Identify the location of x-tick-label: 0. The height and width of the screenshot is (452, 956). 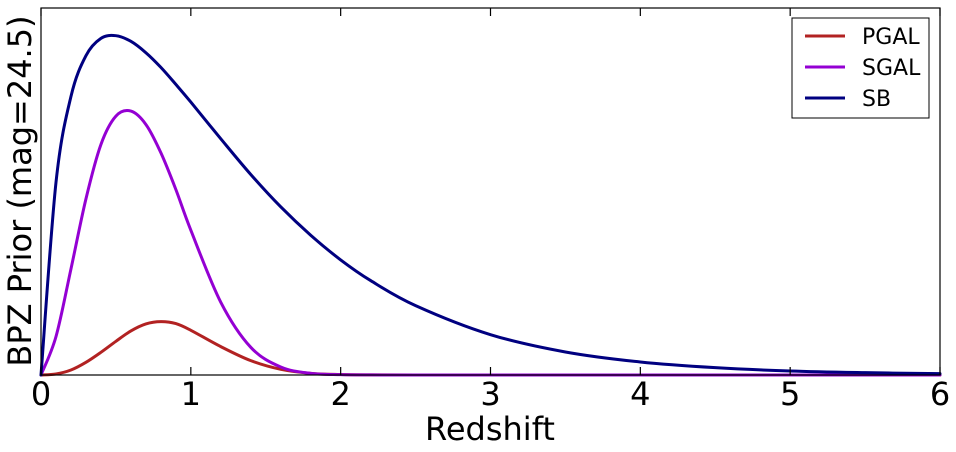
(41, 394).